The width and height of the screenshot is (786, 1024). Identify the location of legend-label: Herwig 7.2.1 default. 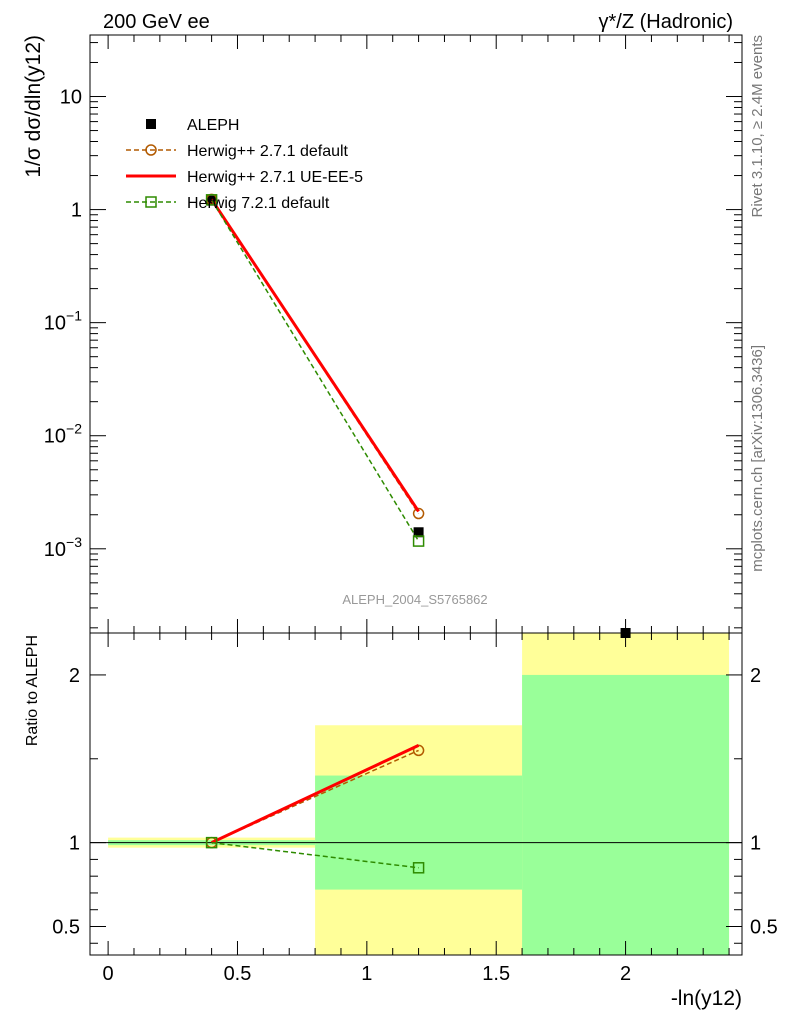
(258, 203).